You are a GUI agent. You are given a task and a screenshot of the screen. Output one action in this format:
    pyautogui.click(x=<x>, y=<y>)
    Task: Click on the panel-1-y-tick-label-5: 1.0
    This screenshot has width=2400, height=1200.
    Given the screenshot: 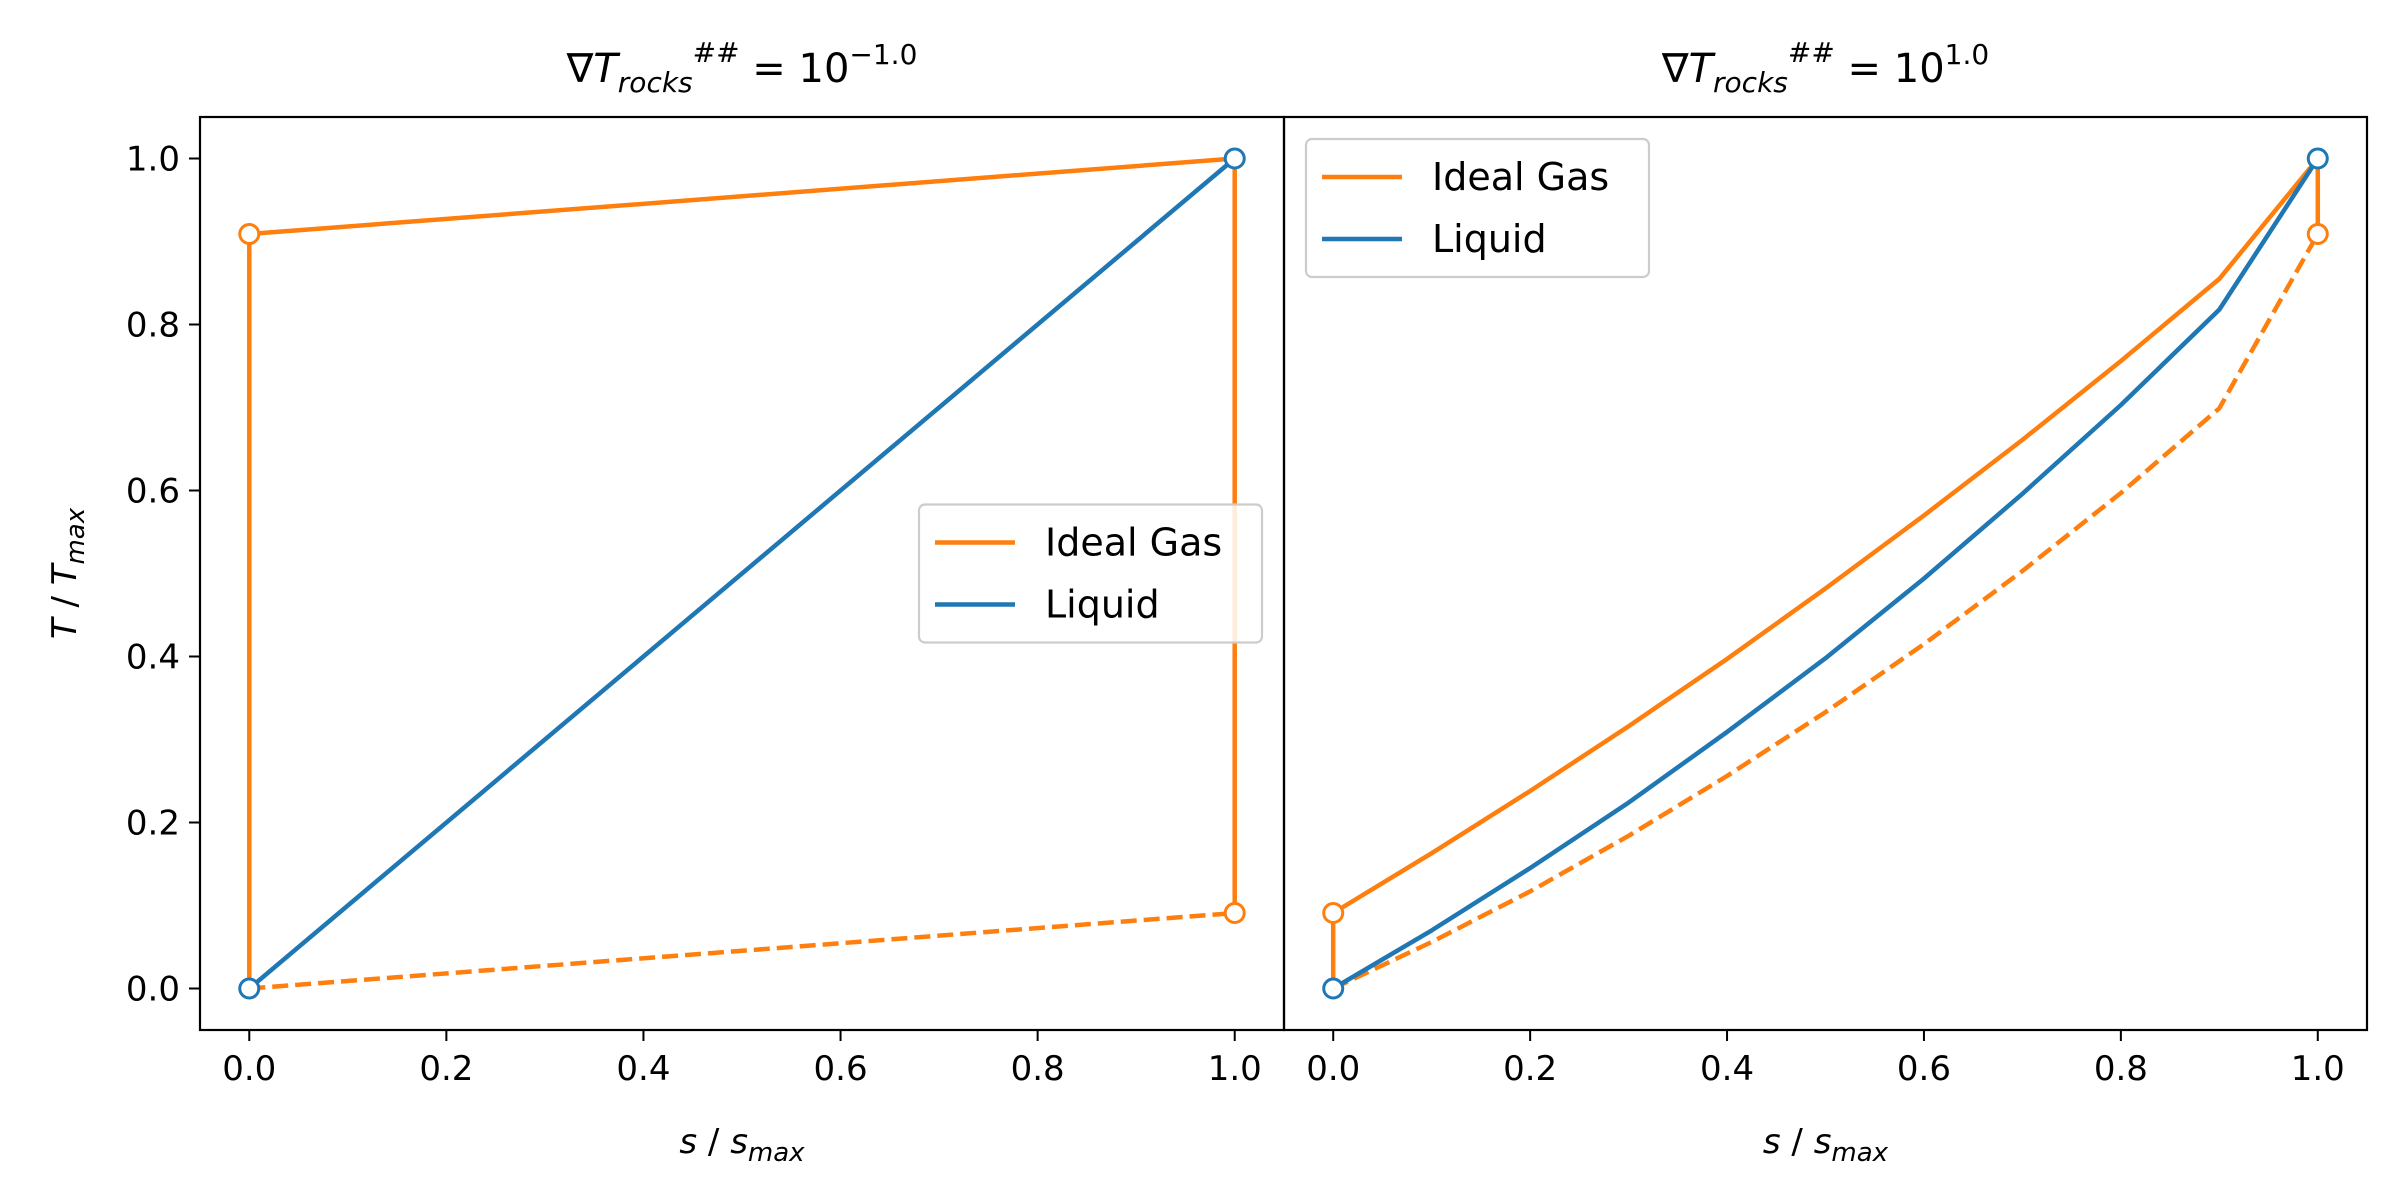 What is the action you would take?
    pyautogui.click(x=153, y=160)
    